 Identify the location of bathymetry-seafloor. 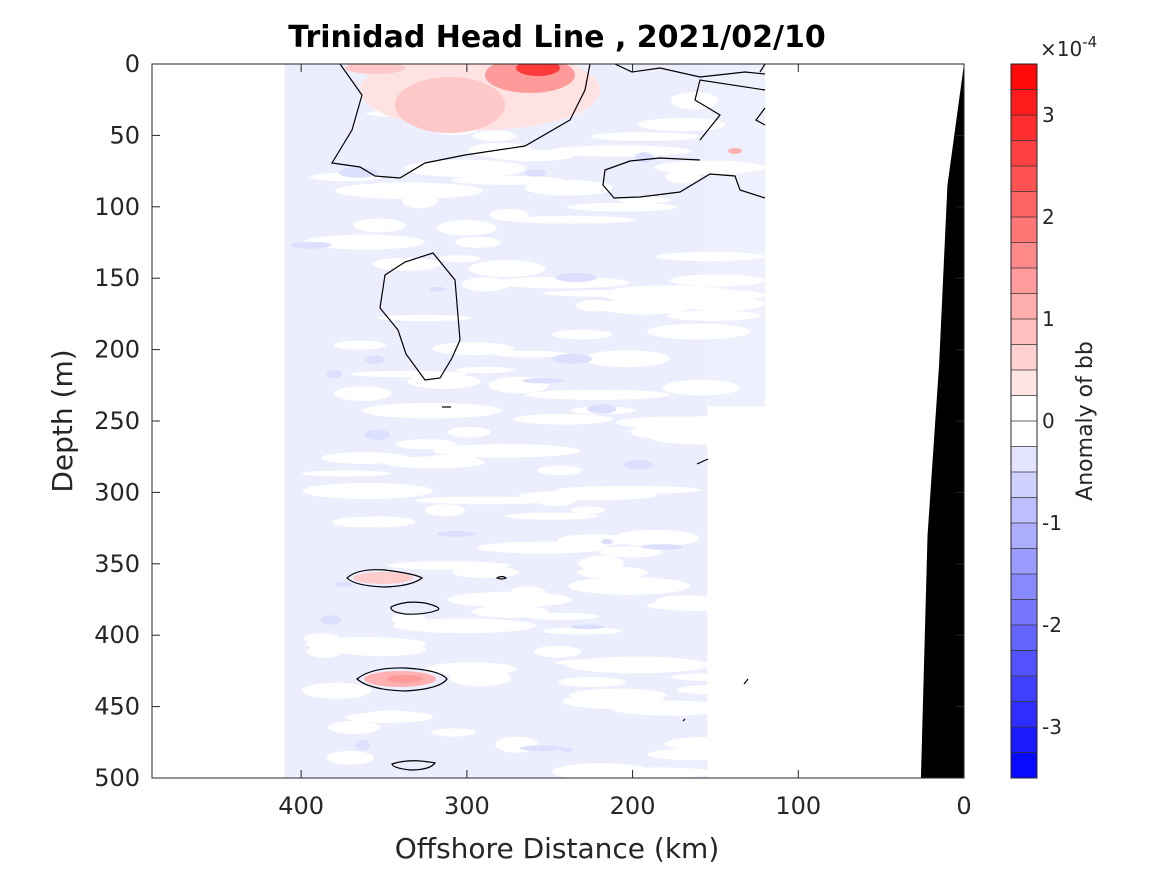
(942, 421).